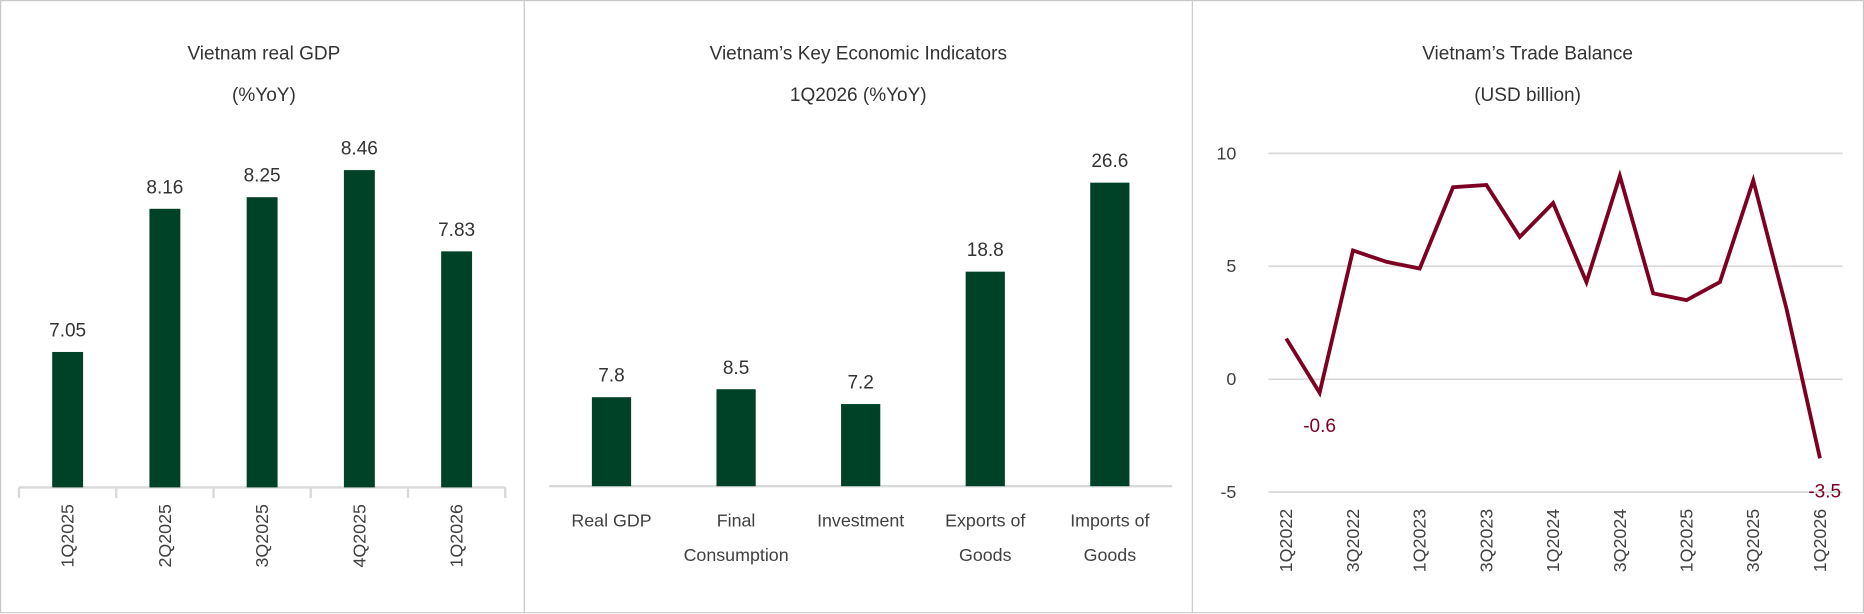  Describe the element at coordinates (611, 521) in the screenshot. I see `x-tick-label: Real GDP` at that location.